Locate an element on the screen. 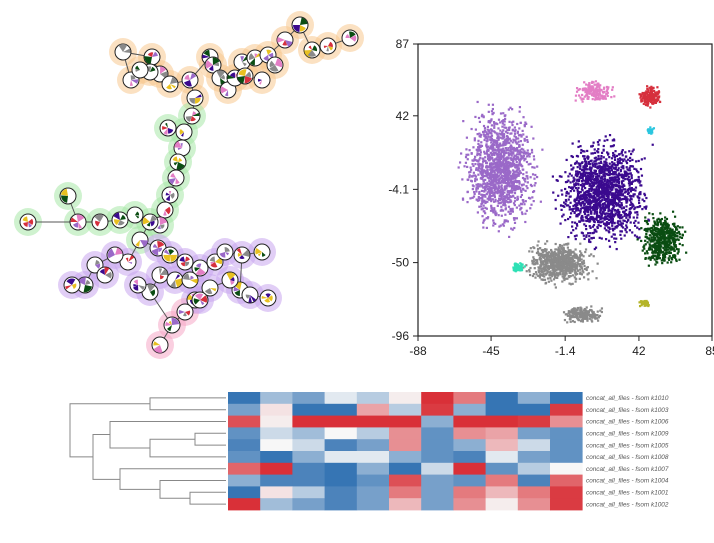 The height and width of the screenshot is (543, 714). scatter-cluster is located at coordinates (519, 267).